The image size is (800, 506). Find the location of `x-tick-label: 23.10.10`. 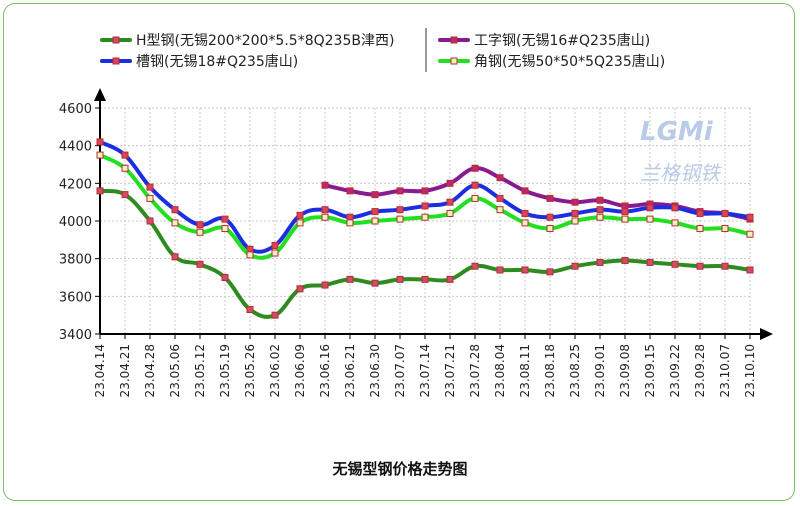

x-tick-label: 23.10.10 is located at coordinates (750, 370).